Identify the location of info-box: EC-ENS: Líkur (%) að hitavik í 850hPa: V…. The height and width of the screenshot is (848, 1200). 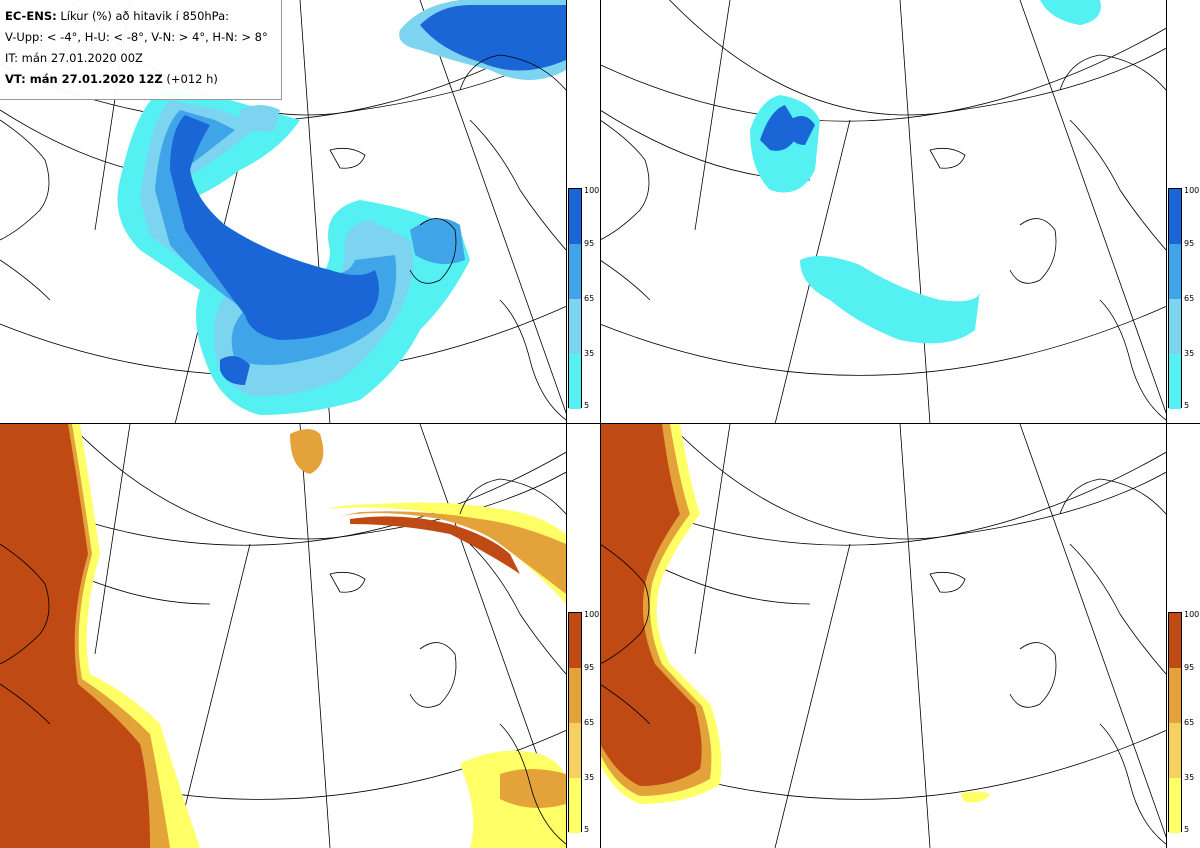
(141, 50).